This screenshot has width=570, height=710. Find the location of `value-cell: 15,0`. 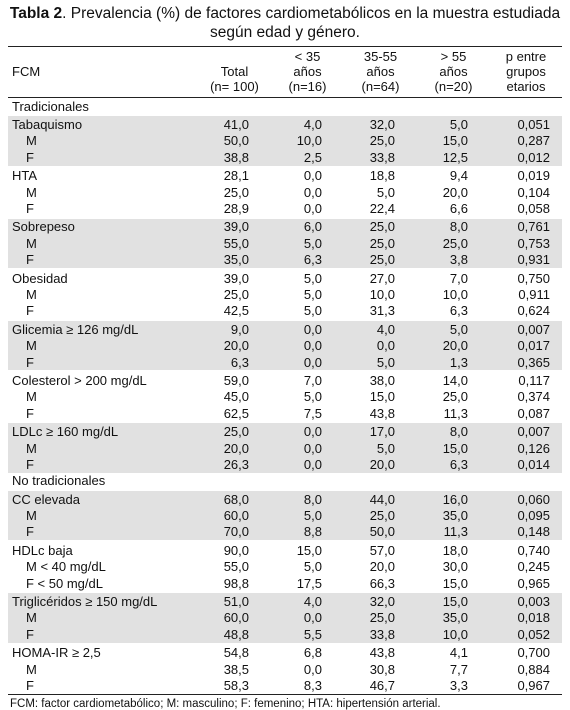

value-cell: 15,0 is located at coordinates (453, 600).